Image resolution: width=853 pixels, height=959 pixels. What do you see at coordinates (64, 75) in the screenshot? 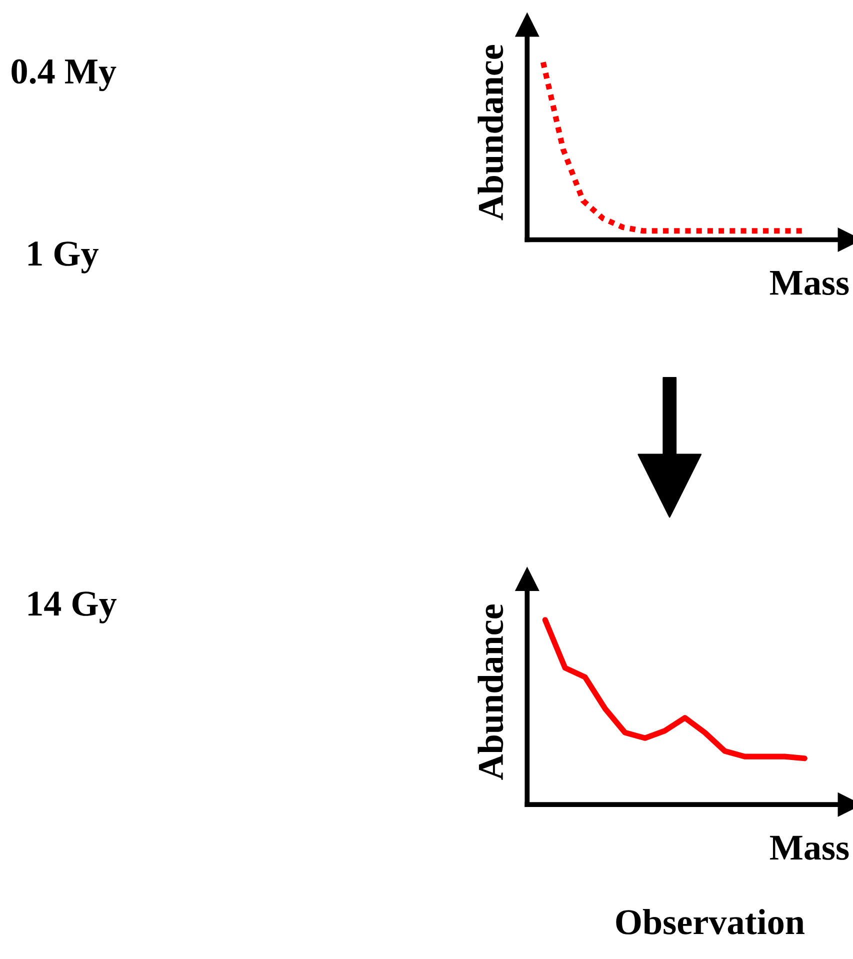
I see `text: 0.4 My` at bounding box center [64, 75].